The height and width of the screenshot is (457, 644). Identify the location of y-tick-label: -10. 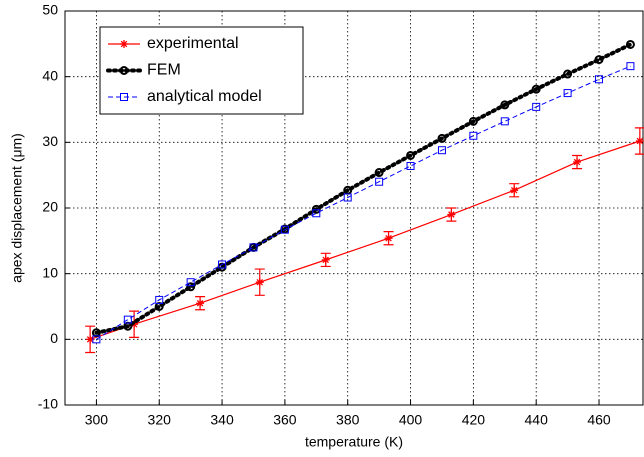
(48, 404).